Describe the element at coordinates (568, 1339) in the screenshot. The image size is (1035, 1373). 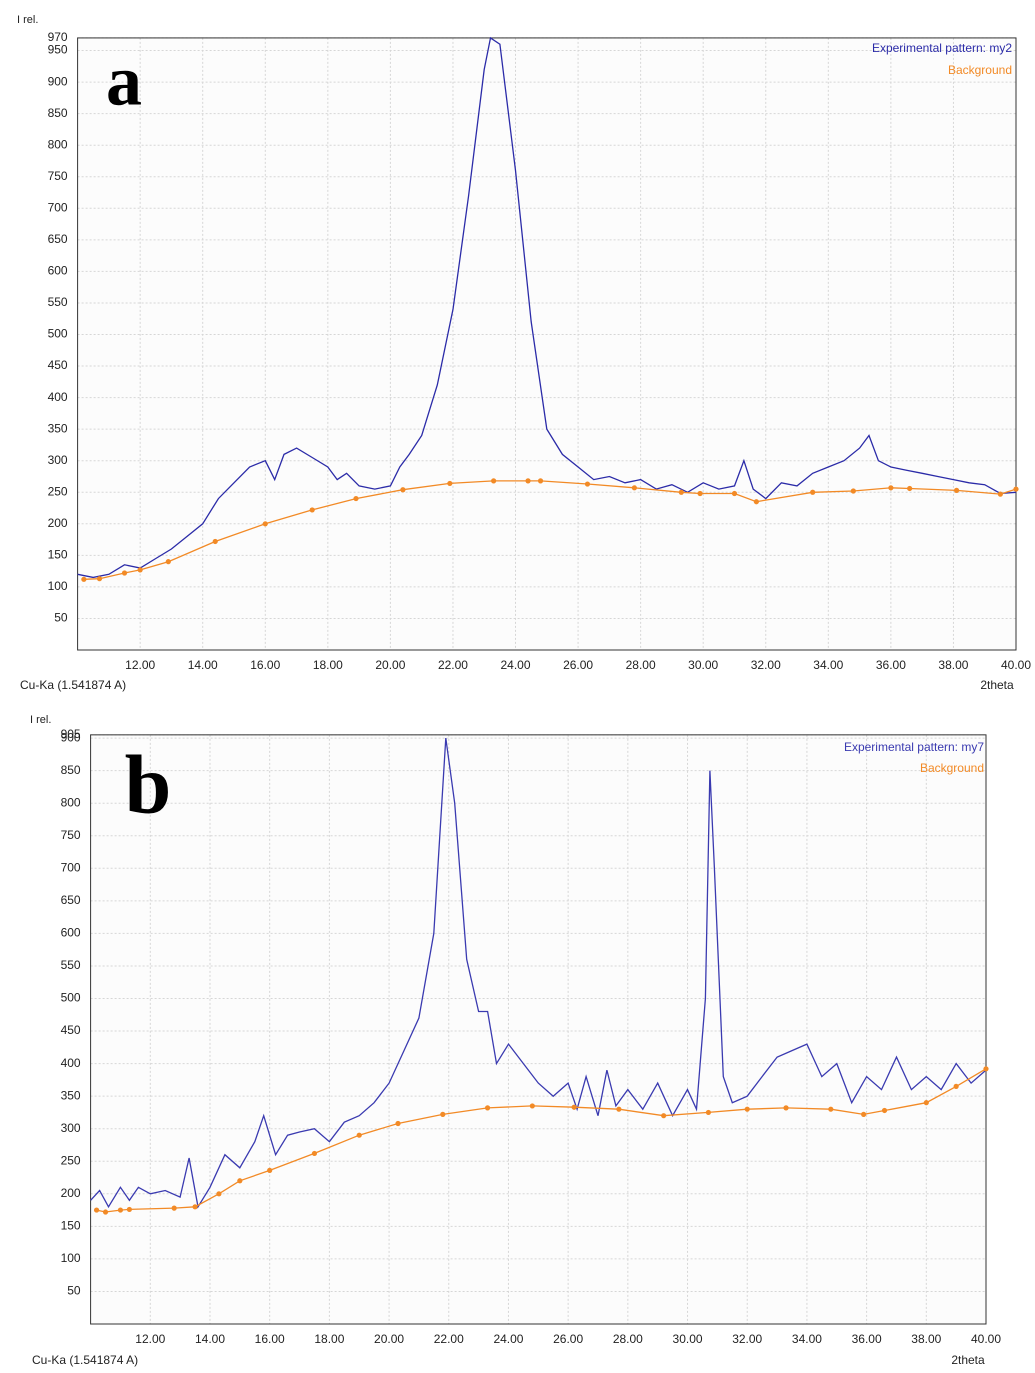
I see `x-tick-label: 26.00` at that location.